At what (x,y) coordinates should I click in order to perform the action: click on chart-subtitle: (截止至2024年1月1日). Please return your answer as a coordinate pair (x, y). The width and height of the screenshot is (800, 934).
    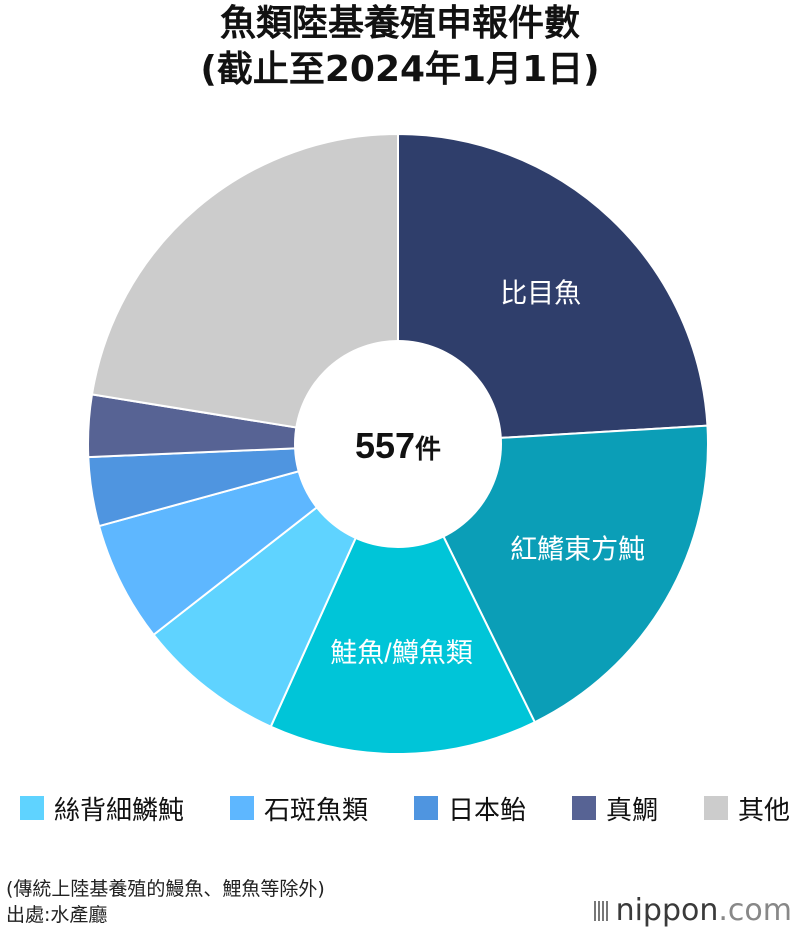
    Looking at the image, I should click on (400, 69).